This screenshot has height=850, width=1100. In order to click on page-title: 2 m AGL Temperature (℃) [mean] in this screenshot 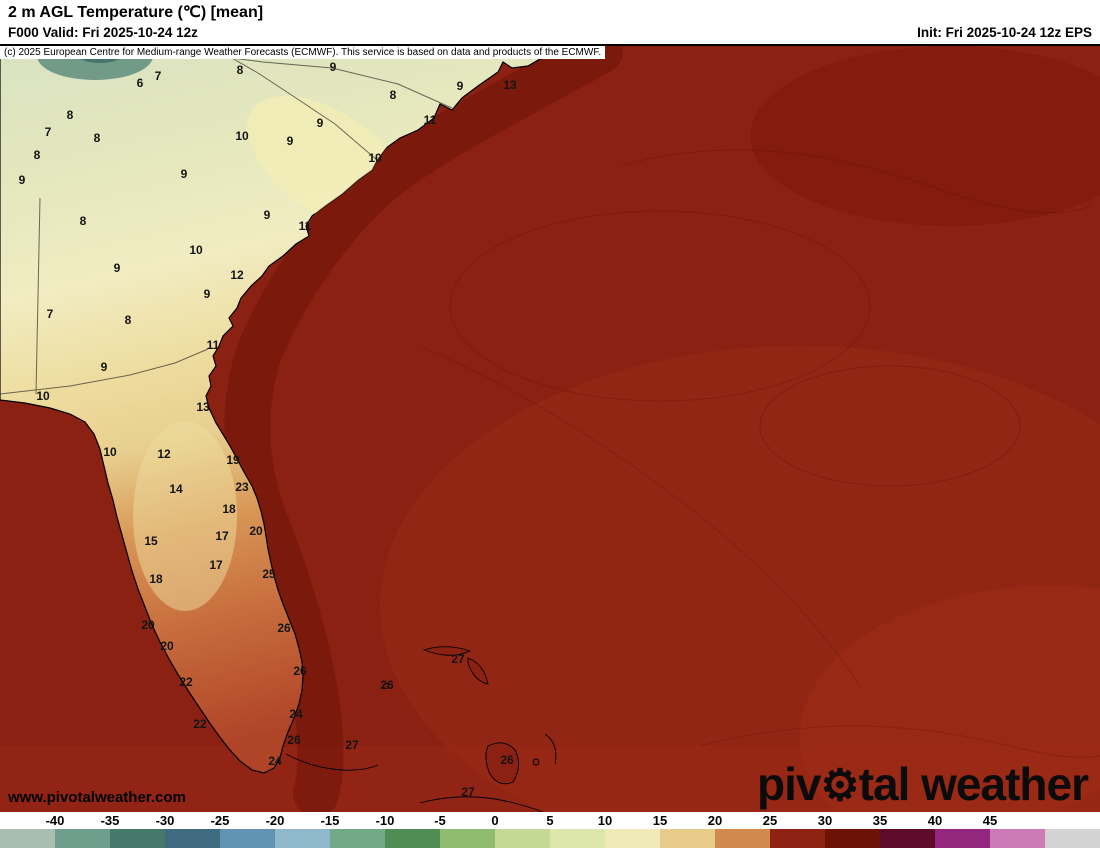, I will do `click(136, 12)`.